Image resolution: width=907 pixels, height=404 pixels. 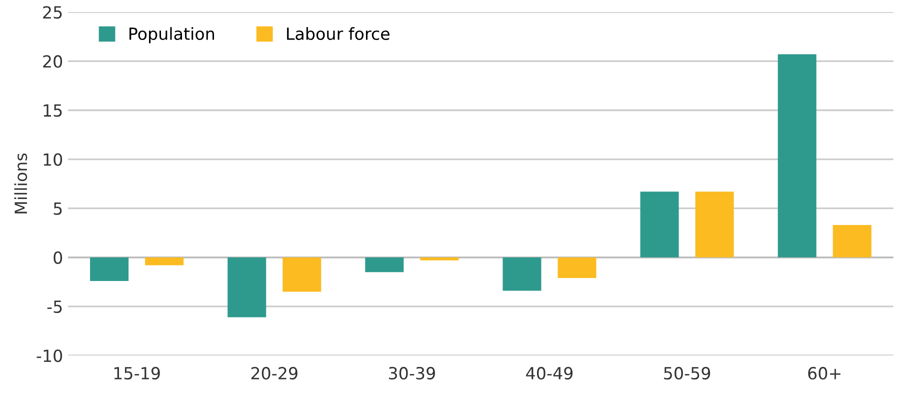 What do you see at coordinates (49, 355) in the screenshot?
I see `y-tick-label: -10` at bounding box center [49, 355].